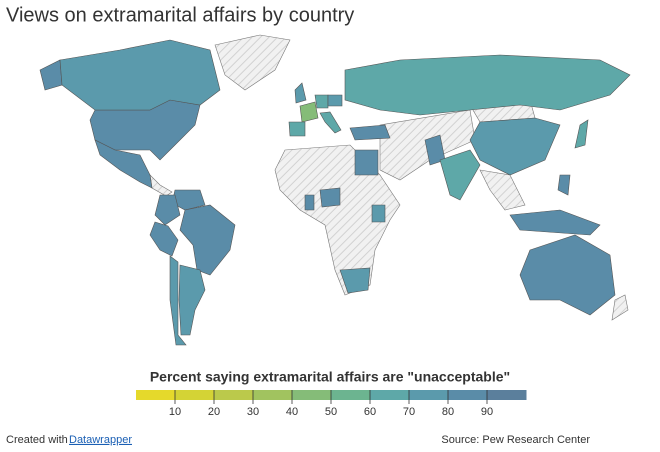 This screenshot has height=452, width=660. Describe the element at coordinates (180, 15) in the screenshot. I see `title: Views on extramarital affairs by country` at that location.